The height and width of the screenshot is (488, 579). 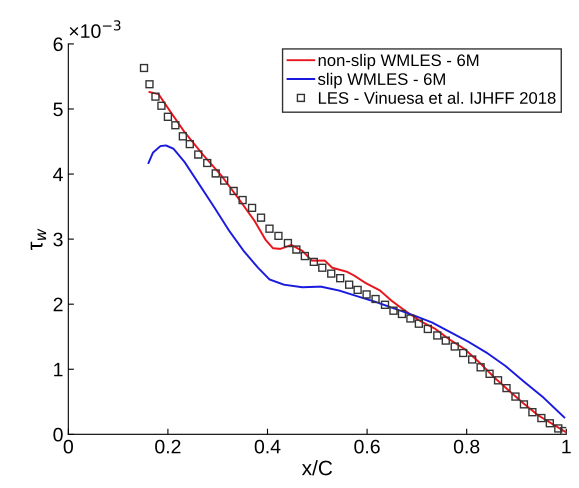 I want to click on legend-label: non-slip WMLES - 6M, so click(x=398, y=62).